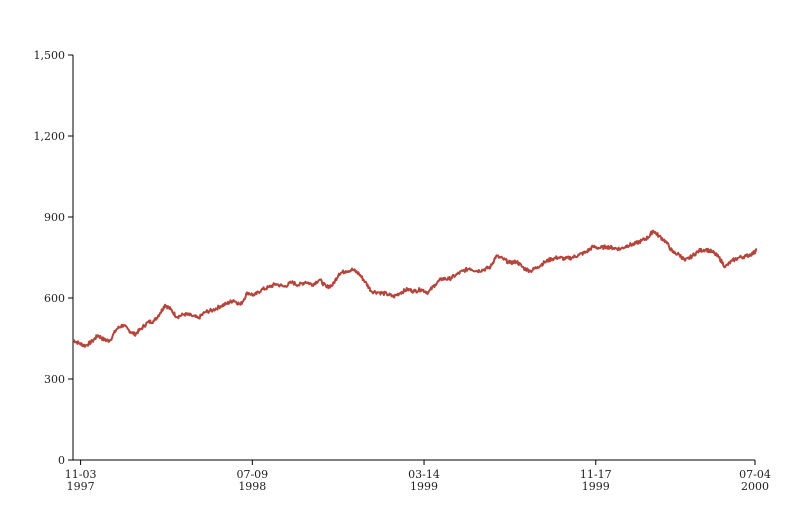 The width and height of the screenshot is (800, 525). I want to click on x-tick-year-label: 1998, so click(252, 486).